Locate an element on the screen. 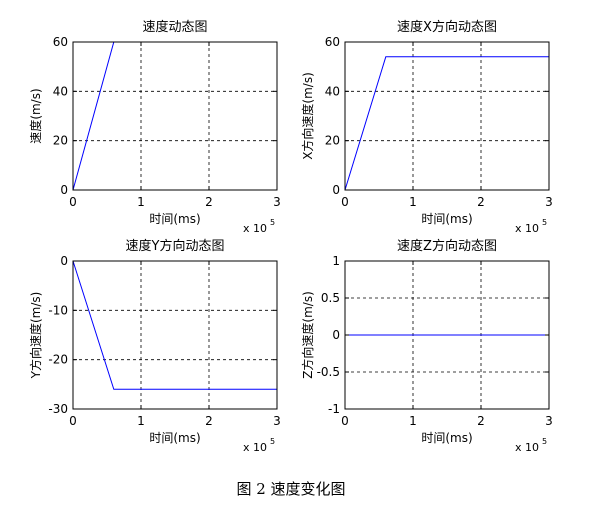 This screenshot has width=610, height=505. speed-y-y-tick-label-0: -30 is located at coordinates (58, 409).